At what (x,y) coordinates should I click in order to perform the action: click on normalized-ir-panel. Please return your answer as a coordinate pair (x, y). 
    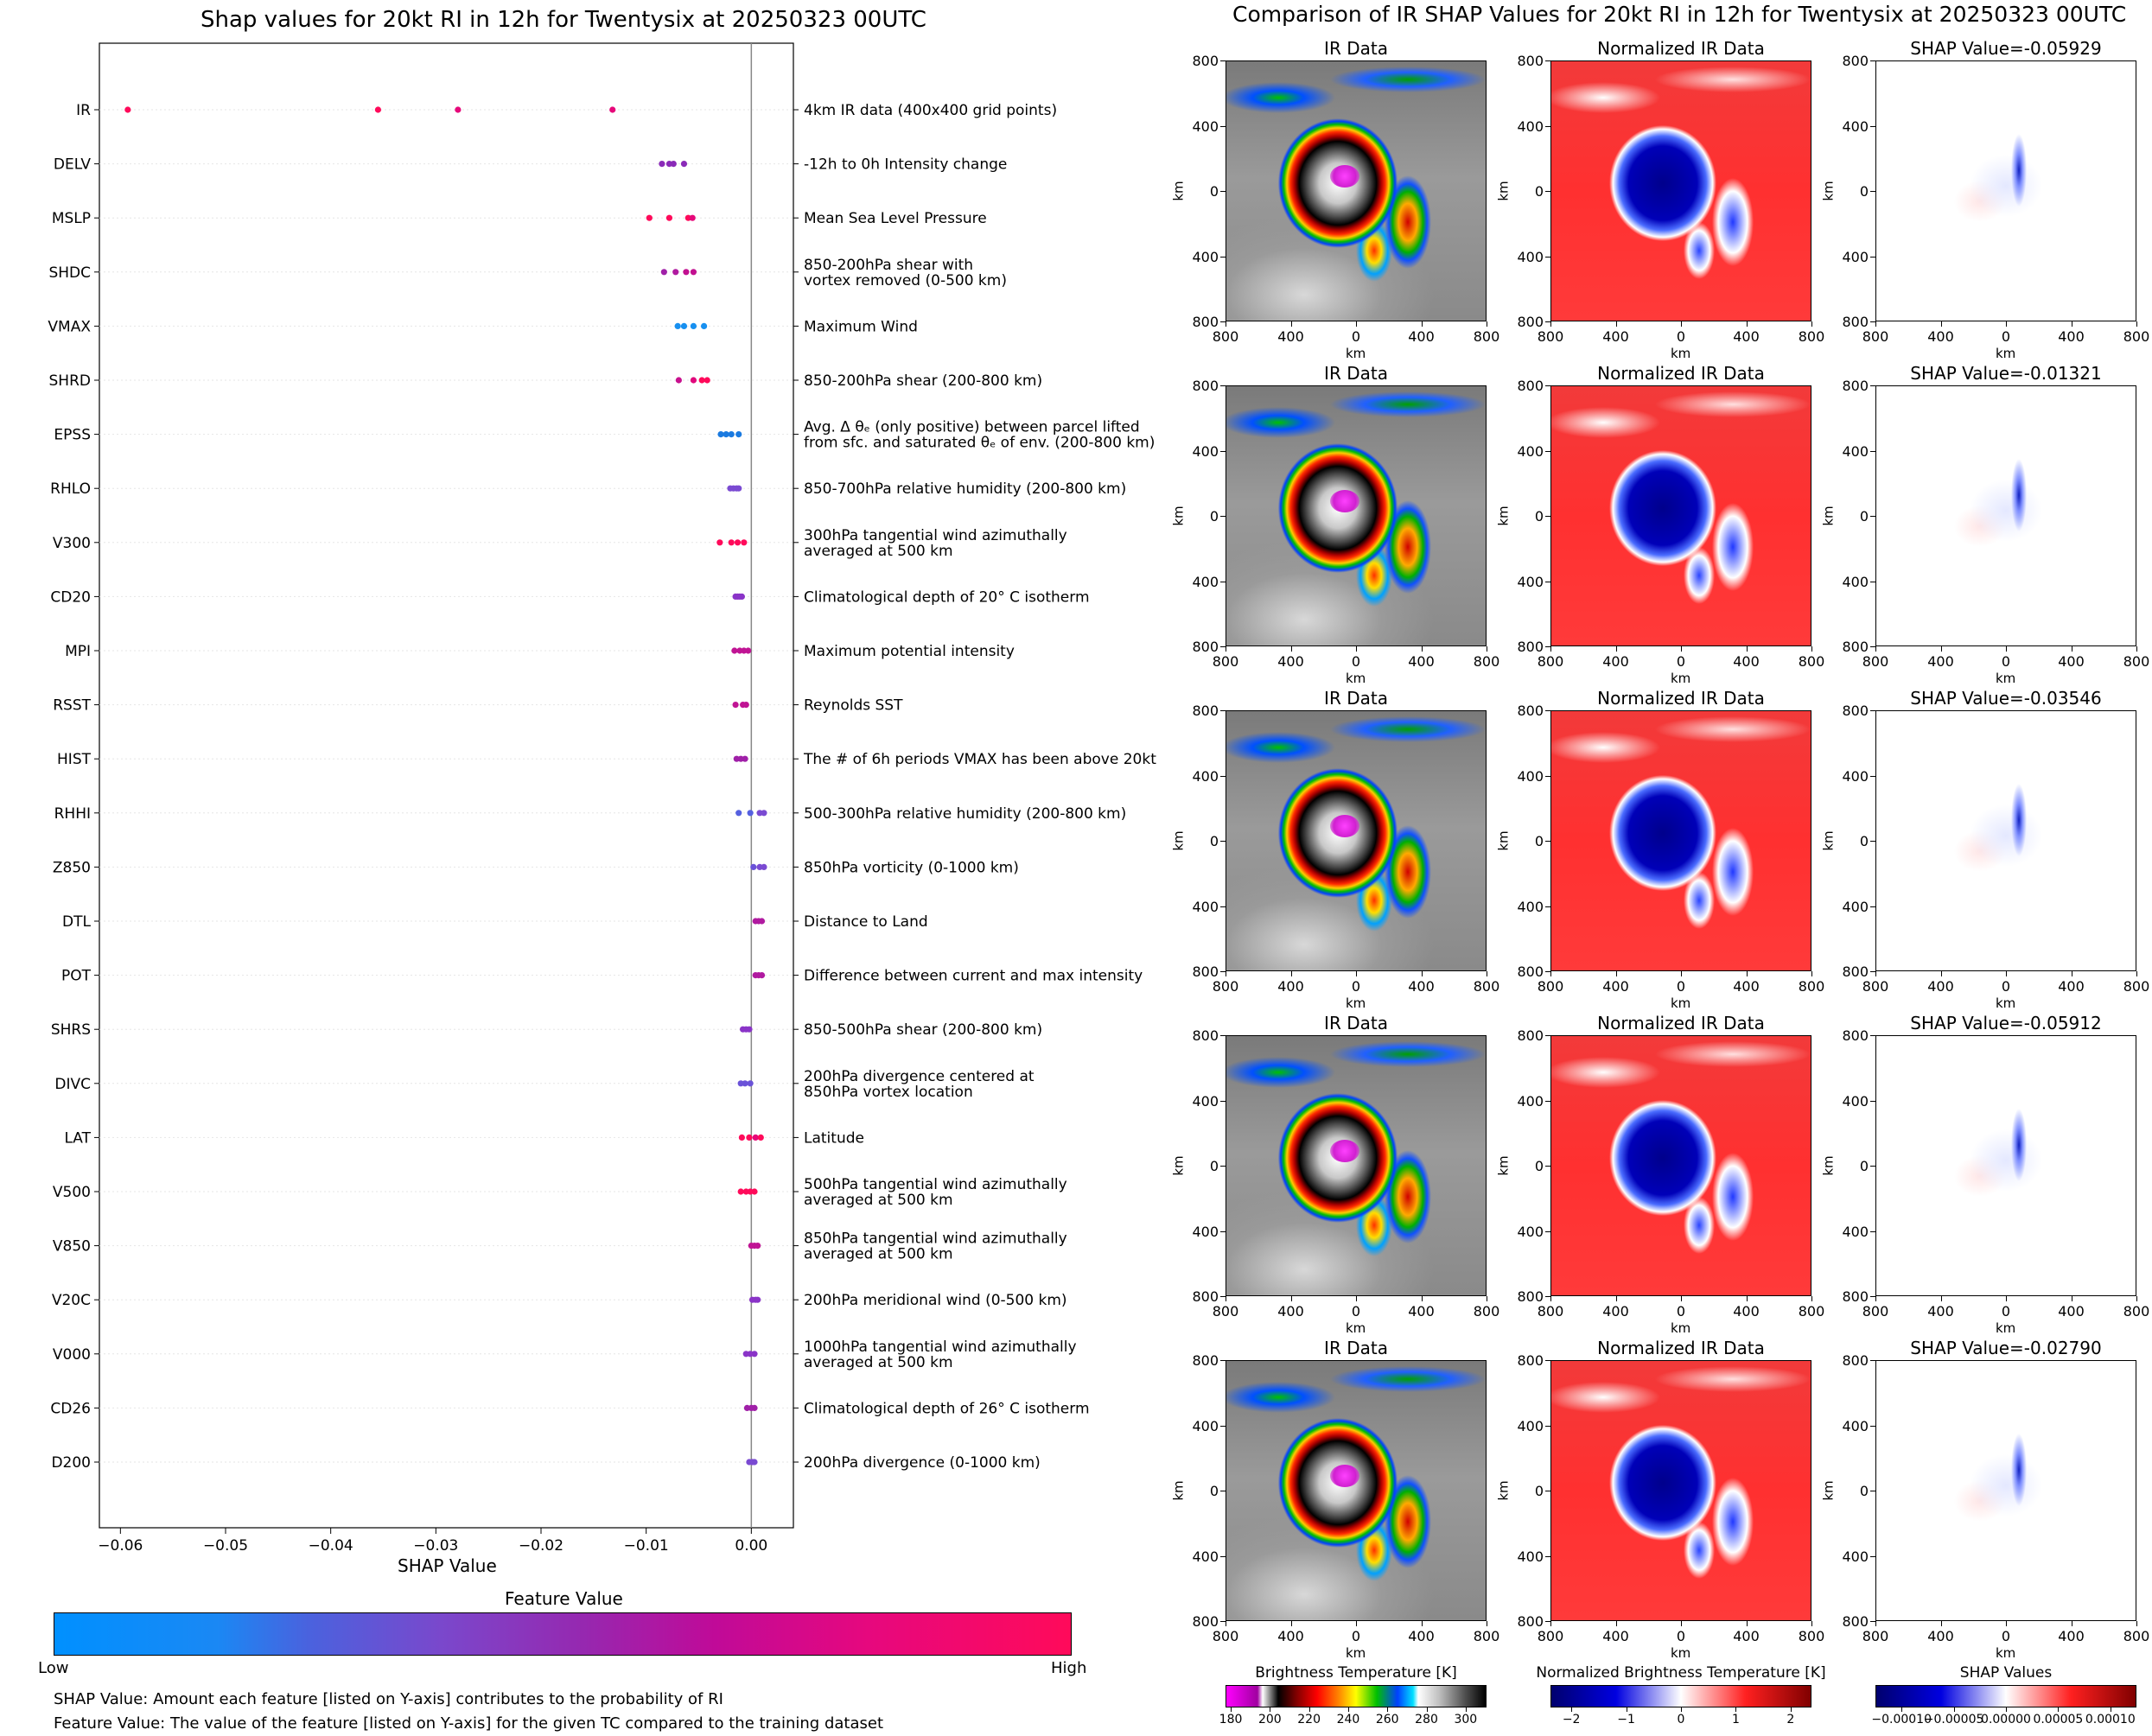
    Looking at the image, I should click on (1680, 1490).